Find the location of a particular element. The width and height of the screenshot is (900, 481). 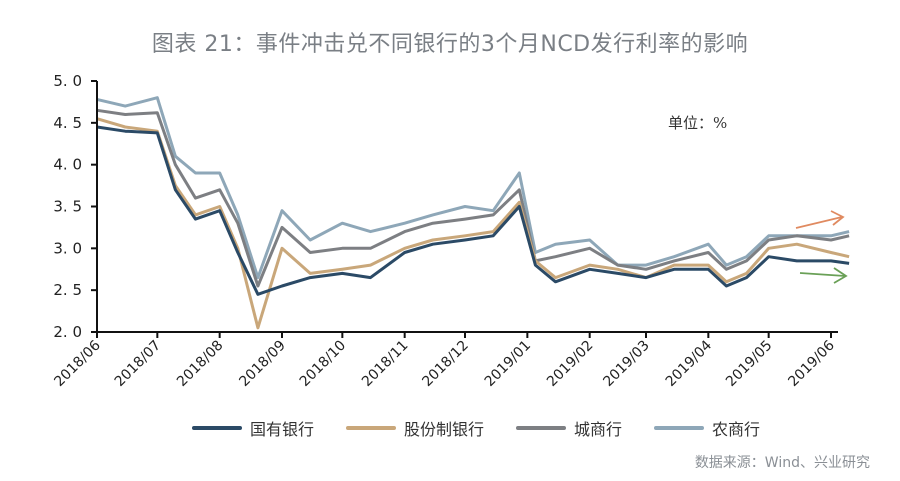

legend-item-joint-stock-banks: 股份制银行 is located at coordinates (415, 428).